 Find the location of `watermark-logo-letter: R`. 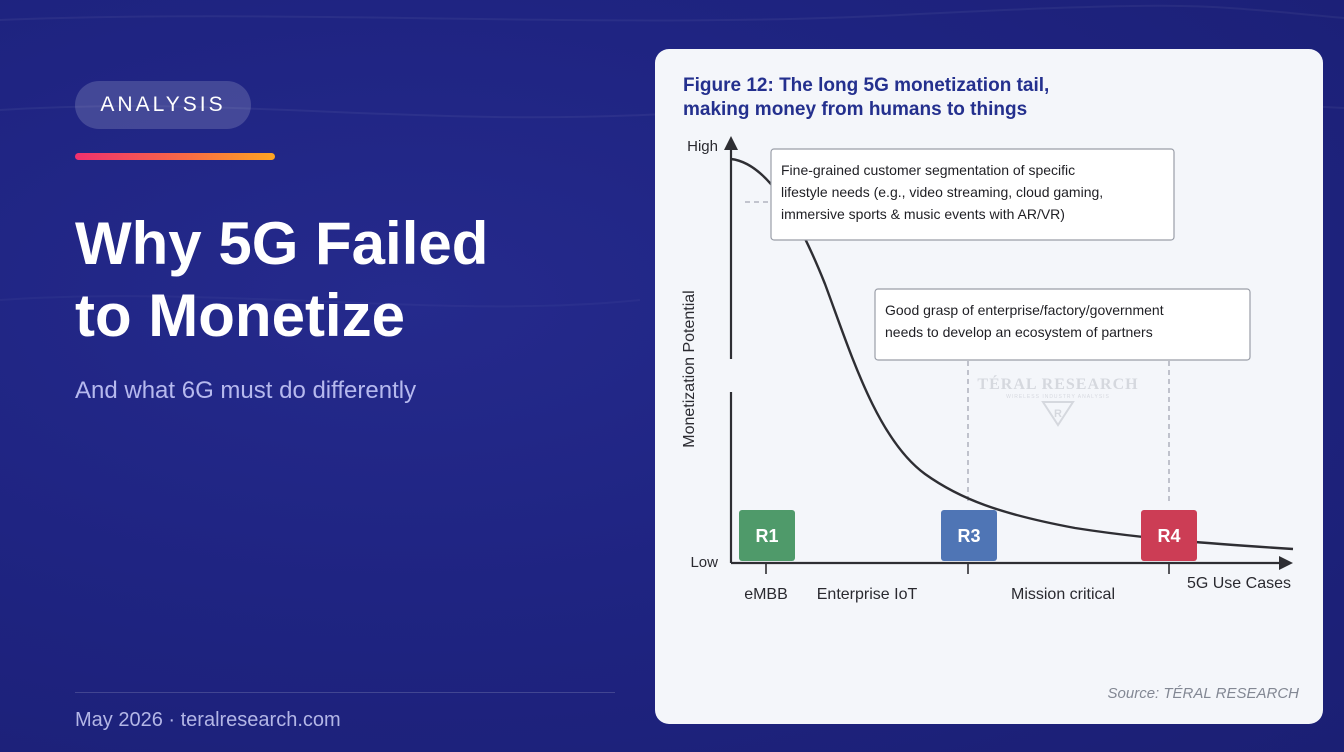

watermark-logo-letter: R is located at coordinates (1058, 414).